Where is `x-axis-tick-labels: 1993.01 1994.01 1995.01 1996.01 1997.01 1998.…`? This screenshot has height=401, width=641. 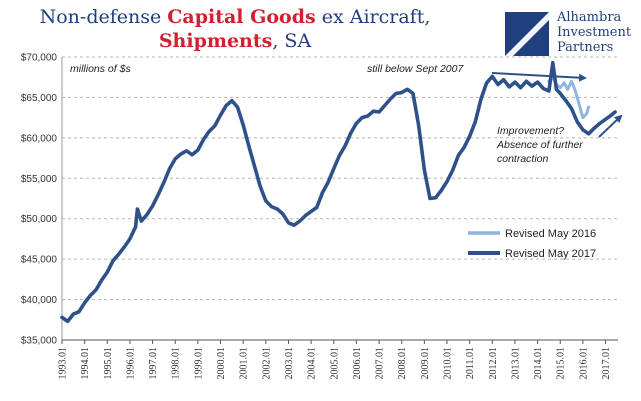
x-axis-tick-labels: 1993.01 1994.01 1995.01 1996.01 1997.01 1998.… is located at coordinates (335, 363).